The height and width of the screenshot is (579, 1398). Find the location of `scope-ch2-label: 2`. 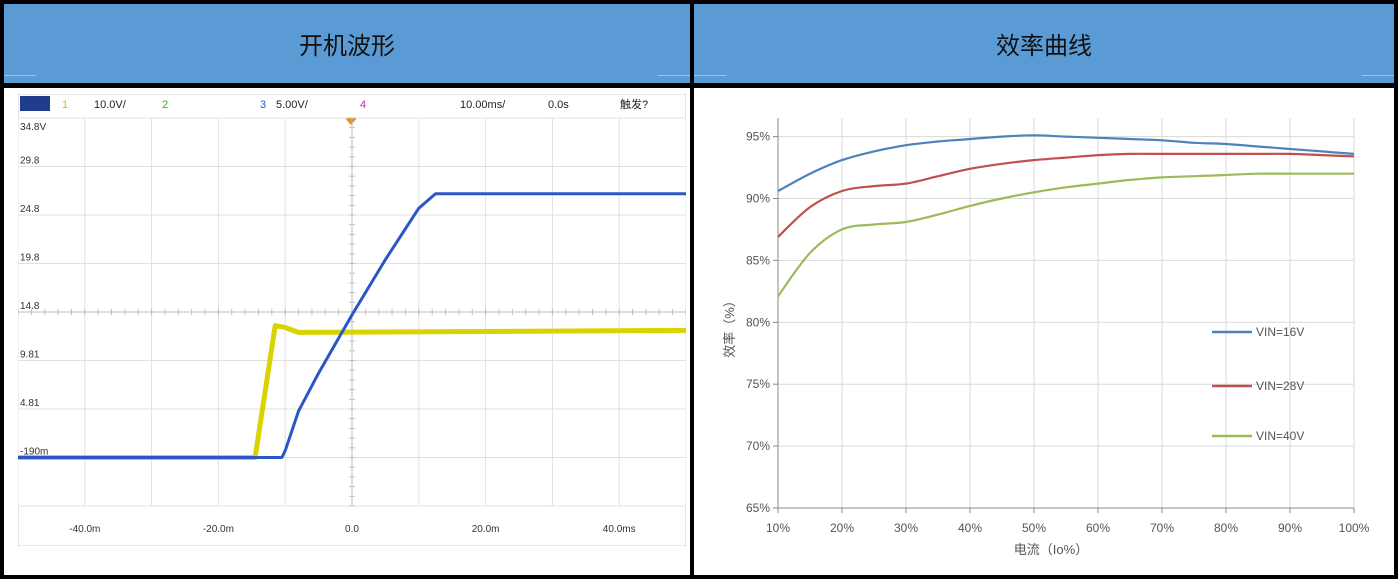

scope-ch2-label: 2 is located at coordinates (165, 105).